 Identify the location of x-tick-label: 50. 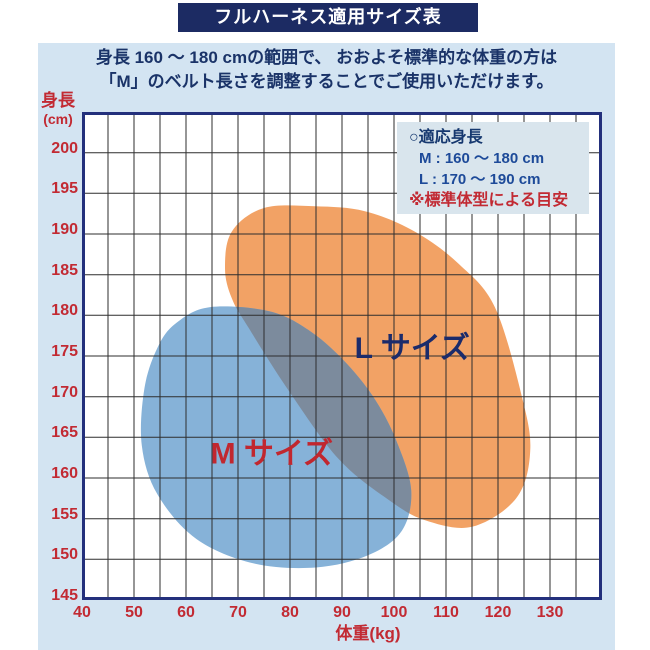
(134, 612).